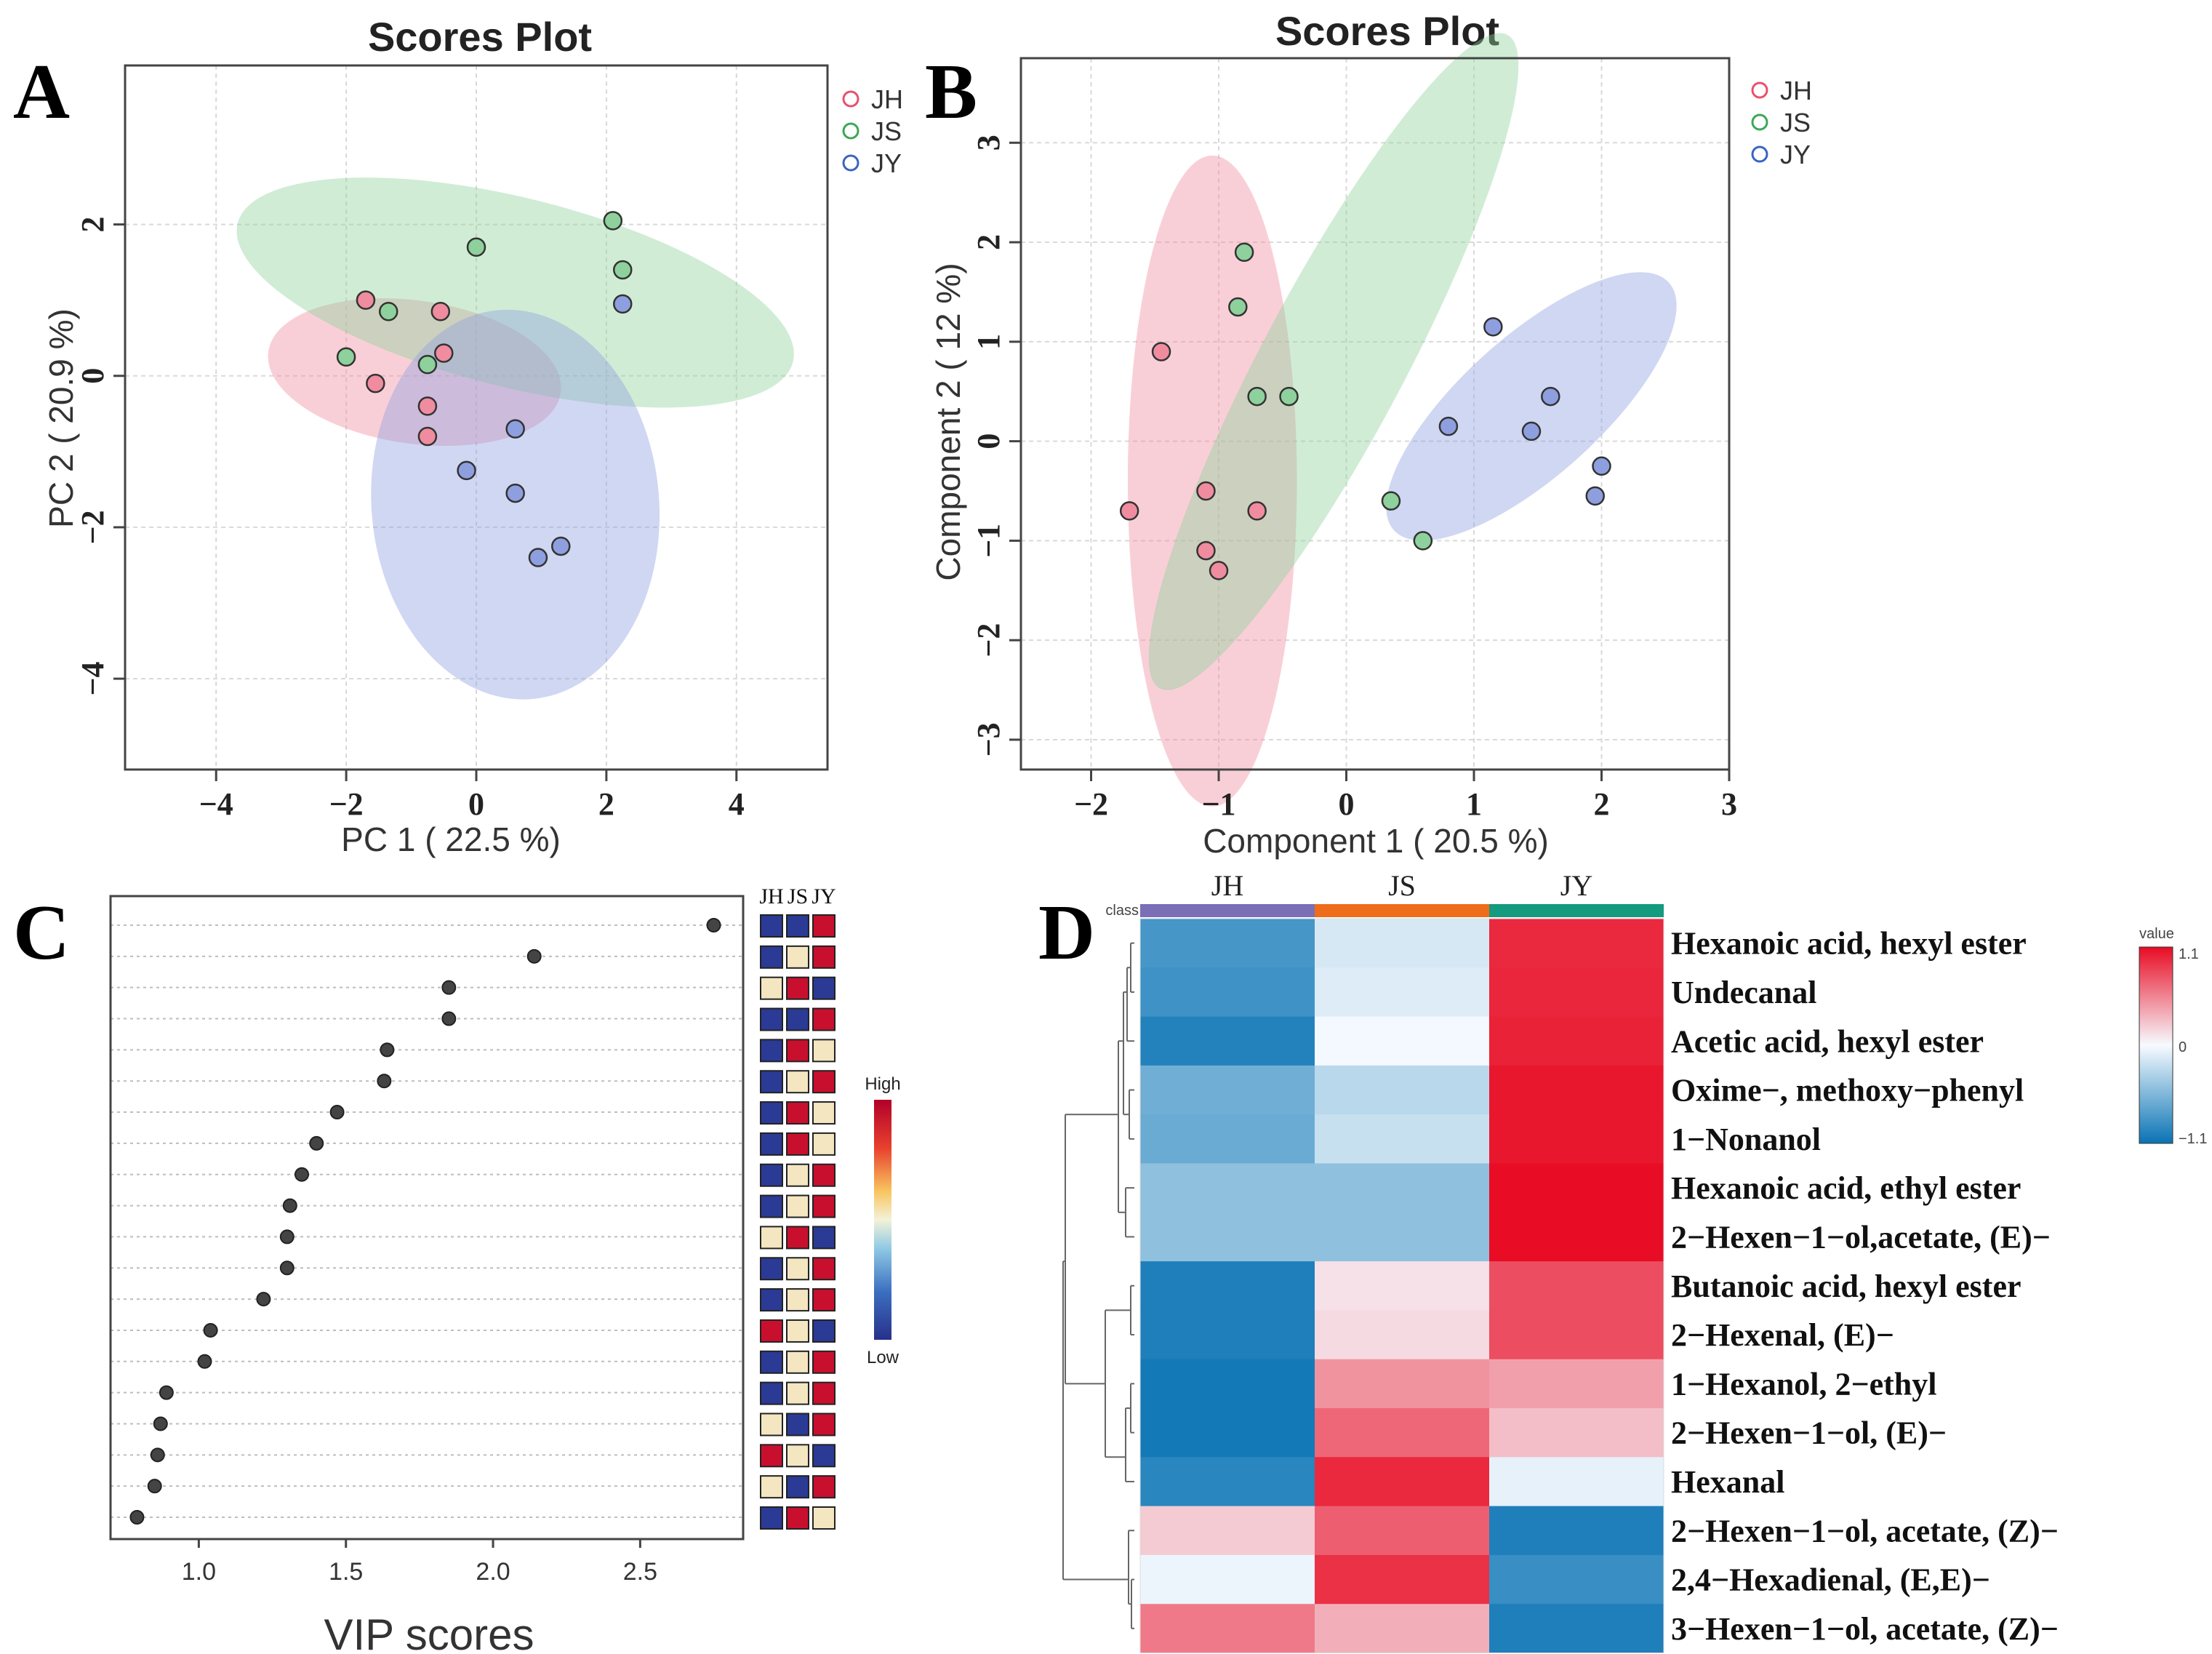  What do you see at coordinates (429, 1632) in the screenshot?
I see `panel-c-x-axis-label: VIP scores` at bounding box center [429, 1632].